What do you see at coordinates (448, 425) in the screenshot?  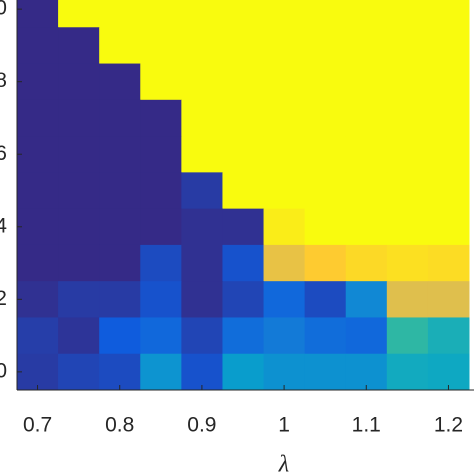 I see `x-tick-label: 1.2` at bounding box center [448, 425].